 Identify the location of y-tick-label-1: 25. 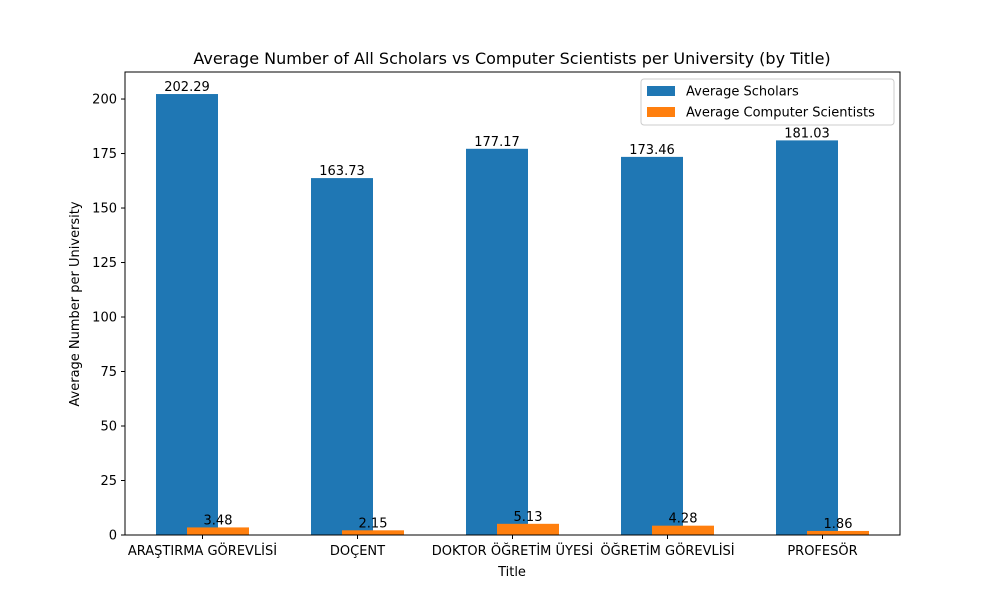
(108, 481).